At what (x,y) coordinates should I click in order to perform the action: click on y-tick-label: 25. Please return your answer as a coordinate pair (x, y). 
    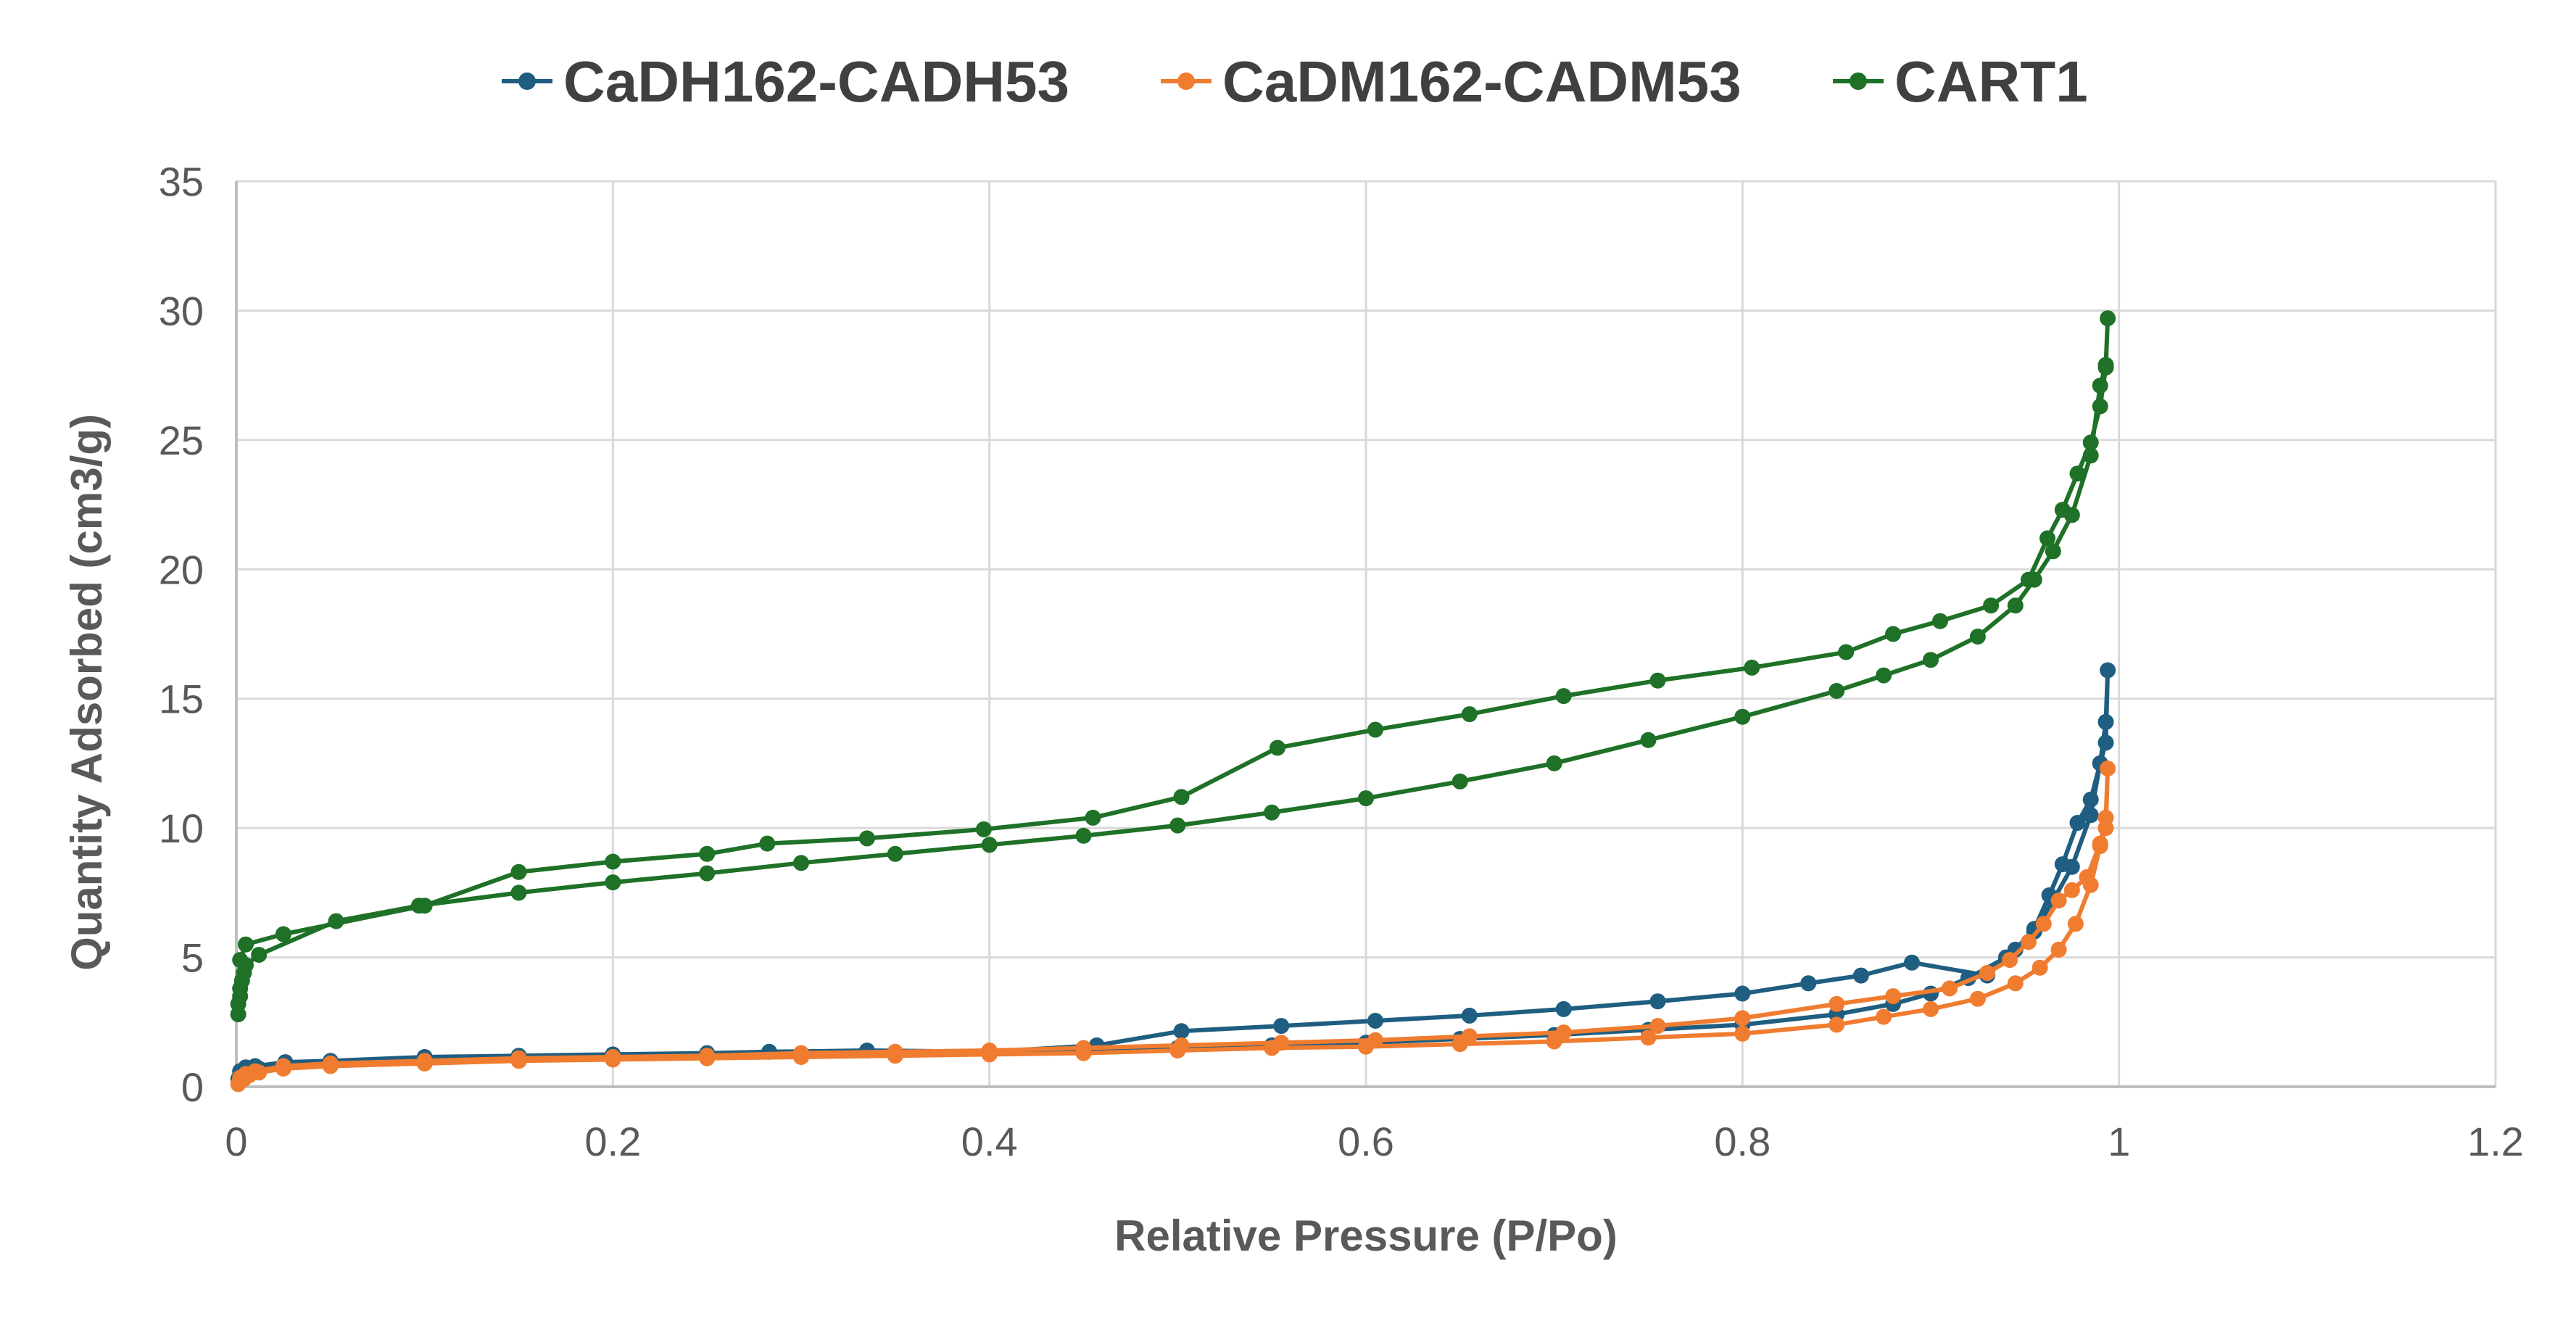
    Looking at the image, I should click on (182, 440).